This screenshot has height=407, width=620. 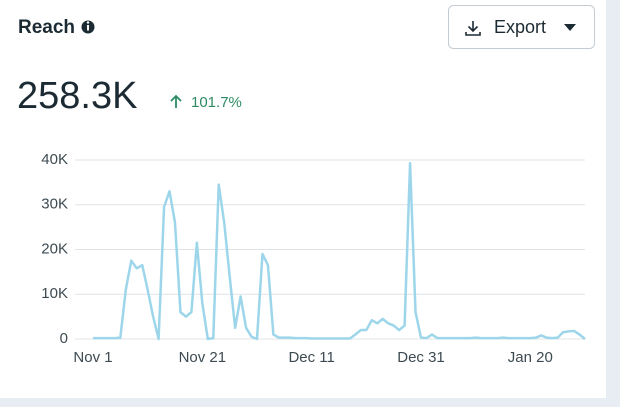 What do you see at coordinates (473, 28) in the screenshot?
I see `download-icon` at bounding box center [473, 28].